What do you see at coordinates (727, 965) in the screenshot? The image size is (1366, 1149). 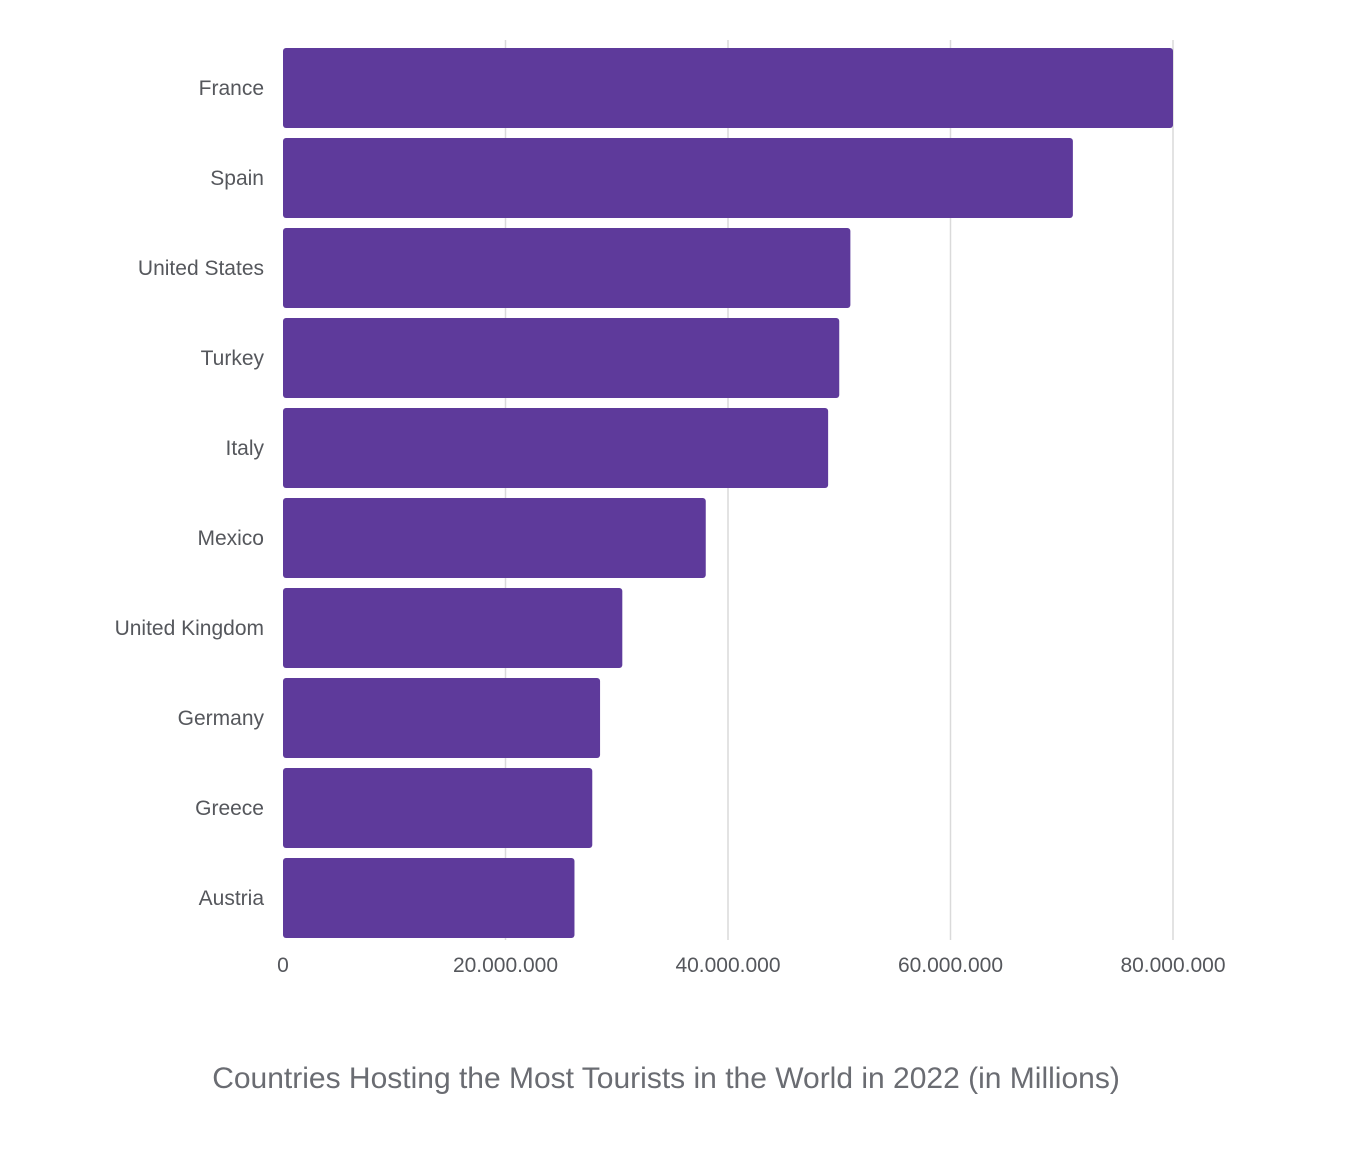 I see `x-tick-label: 40.000.000` at bounding box center [727, 965].